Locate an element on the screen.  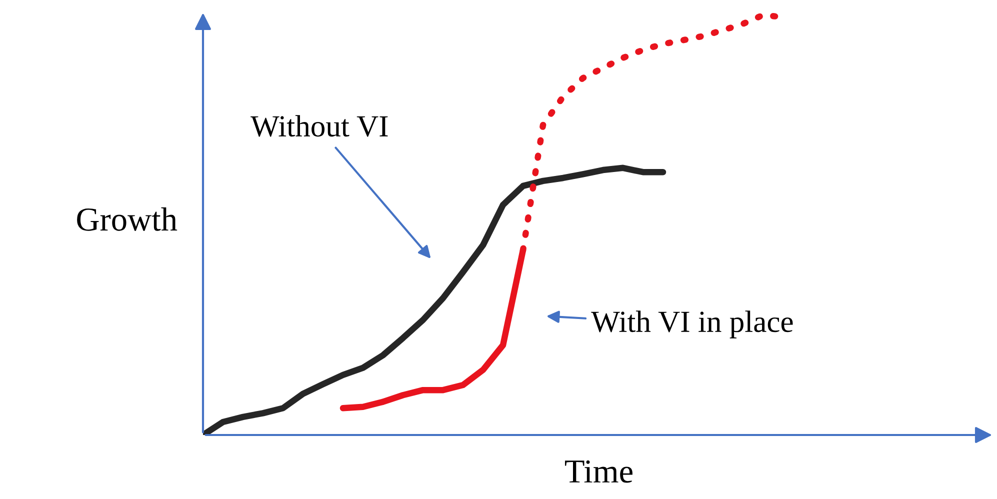
x-axis-title: Time is located at coordinates (598, 471).